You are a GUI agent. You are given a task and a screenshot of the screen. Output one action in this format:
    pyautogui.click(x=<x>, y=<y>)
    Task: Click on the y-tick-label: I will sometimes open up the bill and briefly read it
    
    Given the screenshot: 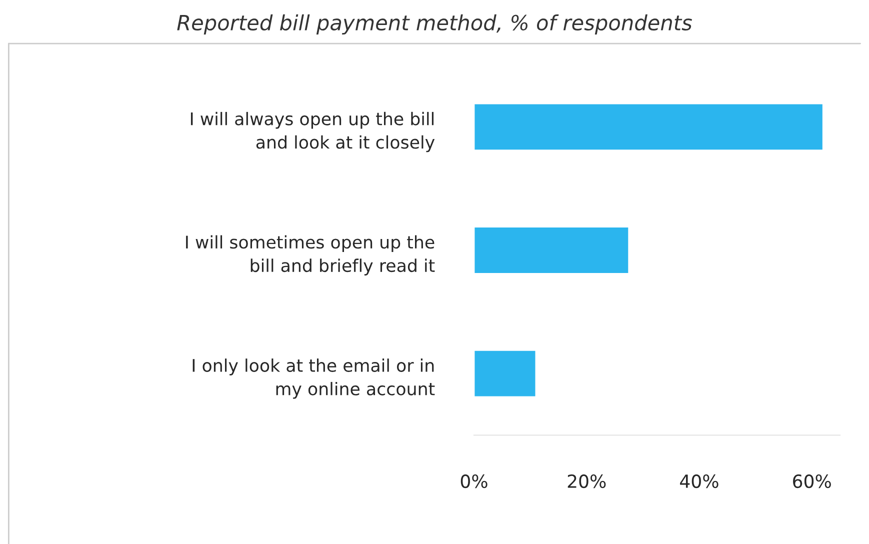 What is the action you would take?
    pyautogui.click(x=310, y=255)
    